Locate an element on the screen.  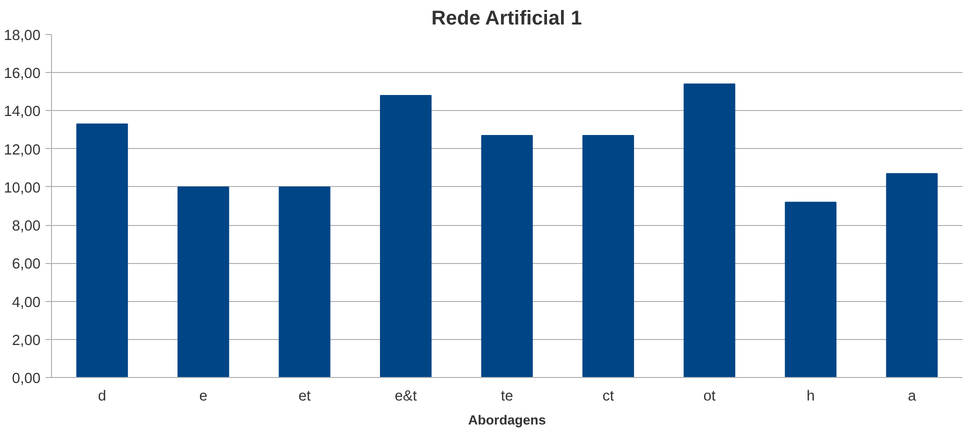
y-tick-label: 6,00 is located at coordinates (26, 264).